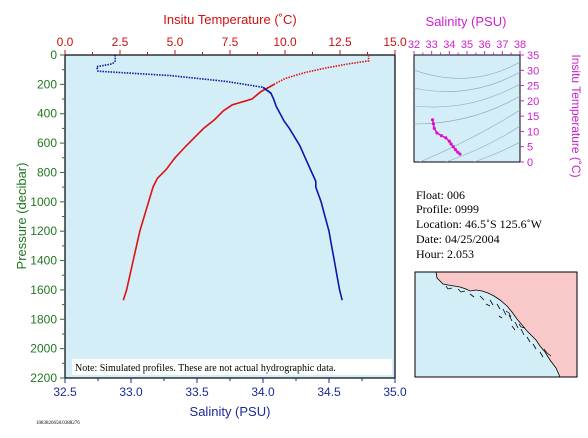 The height and width of the screenshot is (438, 588). What do you see at coordinates (175, 42) in the screenshot?
I see `temperature-tick-label: 5.0` at bounding box center [175, 42].